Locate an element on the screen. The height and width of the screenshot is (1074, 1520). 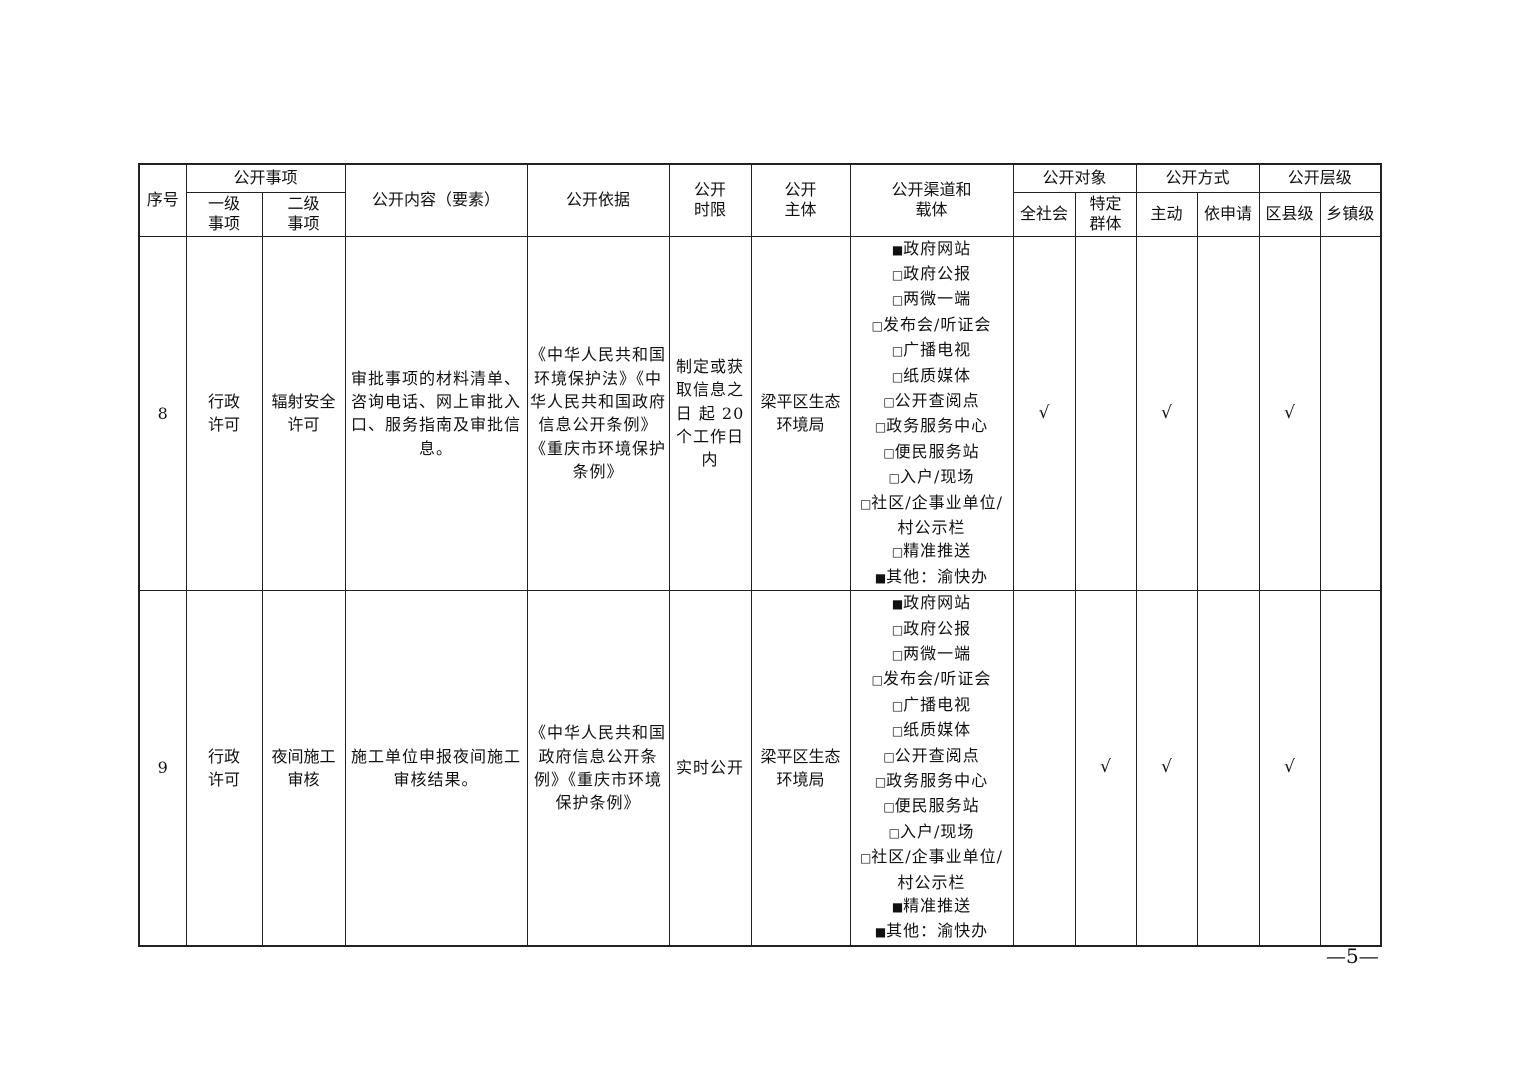
header-seq: 序号 is located at coordinates (162, 200).